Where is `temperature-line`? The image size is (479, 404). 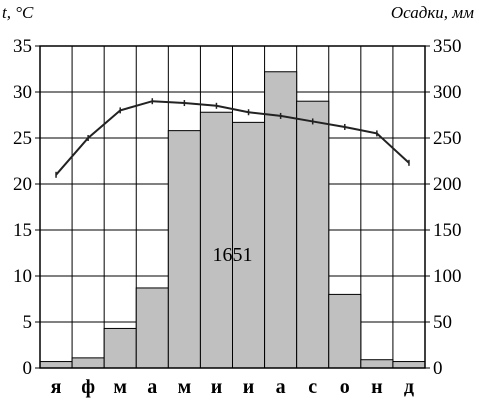
temperature-line is located at coordinates (232, 138).